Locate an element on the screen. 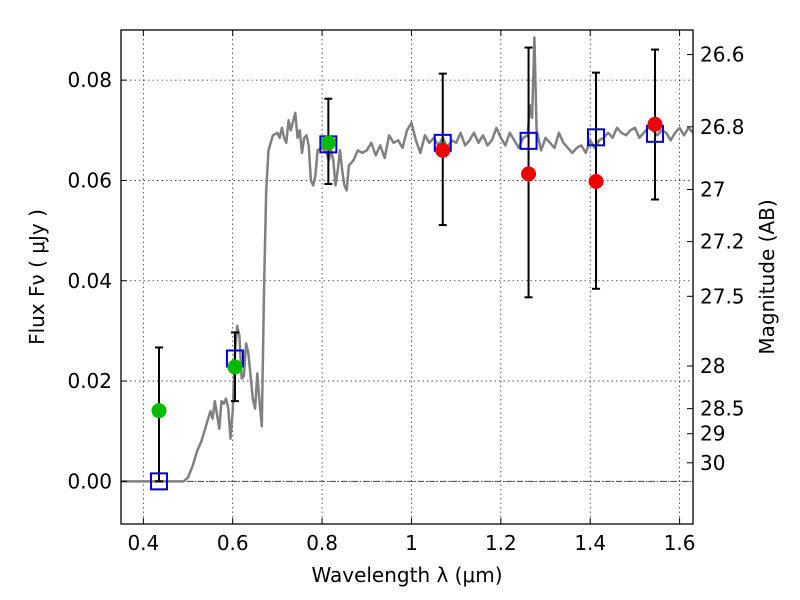  magnitude-tick-label: 30 is located at coordinates (712, 463).